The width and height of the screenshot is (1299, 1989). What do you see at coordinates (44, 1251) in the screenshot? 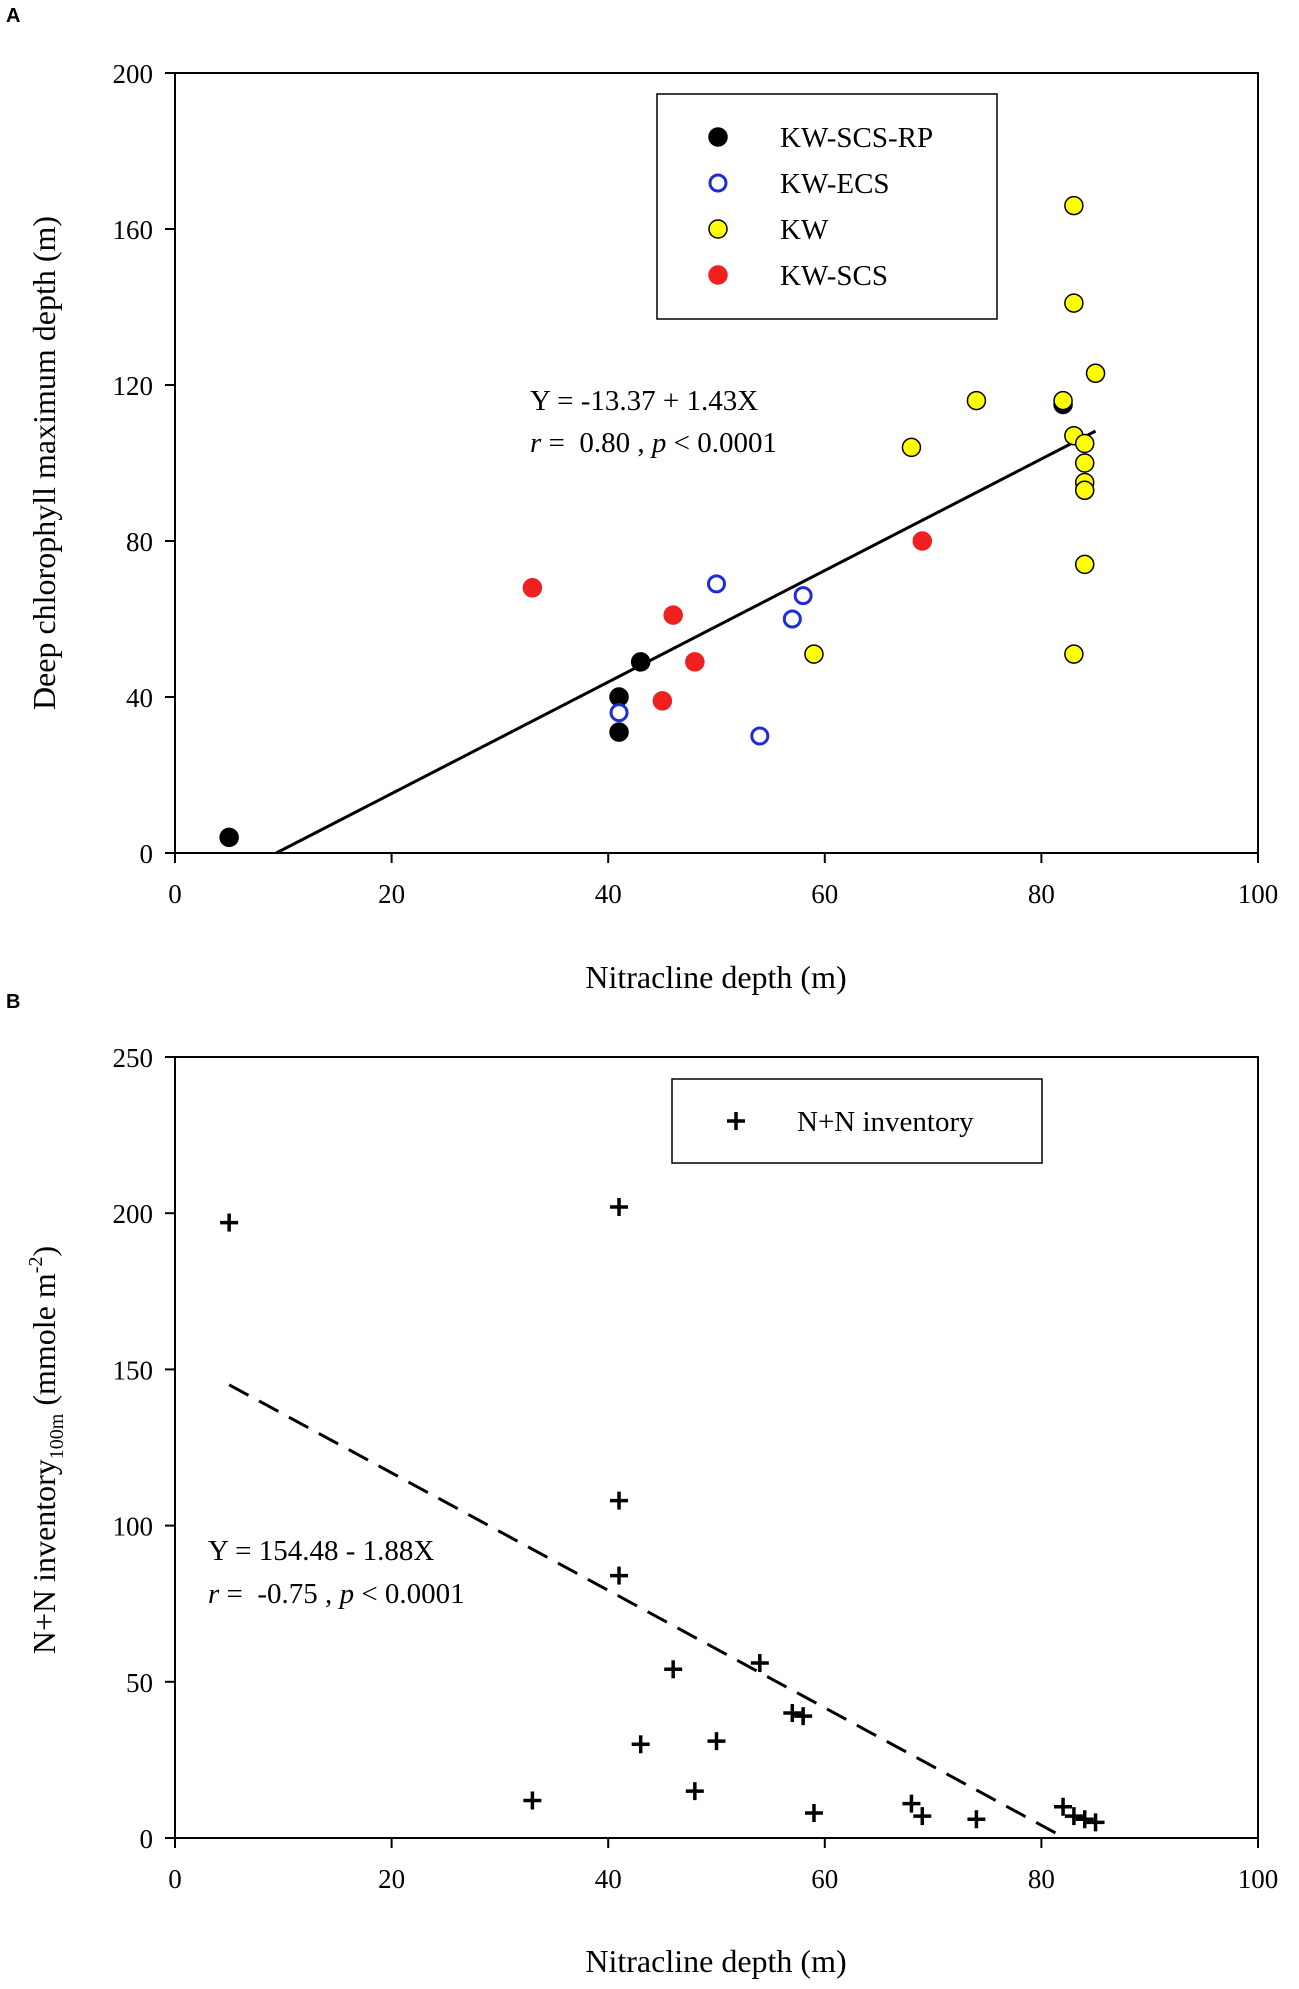
I see `panel-b-y-title-close: )` at bounding box center [44, 1251].